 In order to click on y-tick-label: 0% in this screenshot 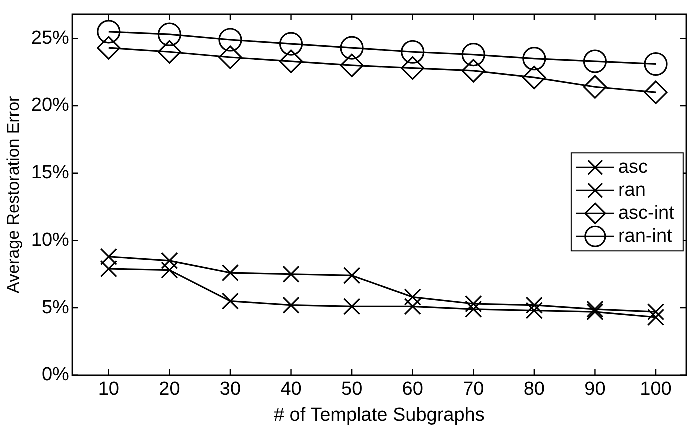, I will do `click(56, 375)`.